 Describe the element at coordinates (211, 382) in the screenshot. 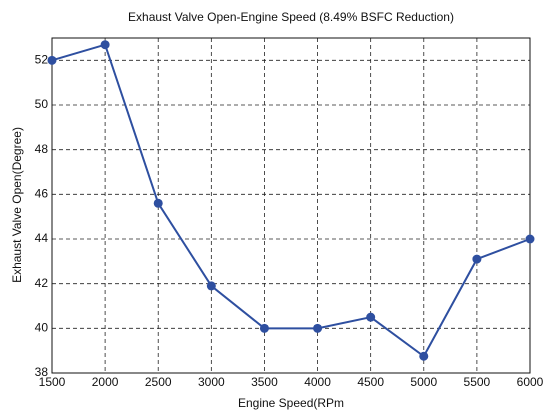

I see `x-tick-label: 3000` at that location.